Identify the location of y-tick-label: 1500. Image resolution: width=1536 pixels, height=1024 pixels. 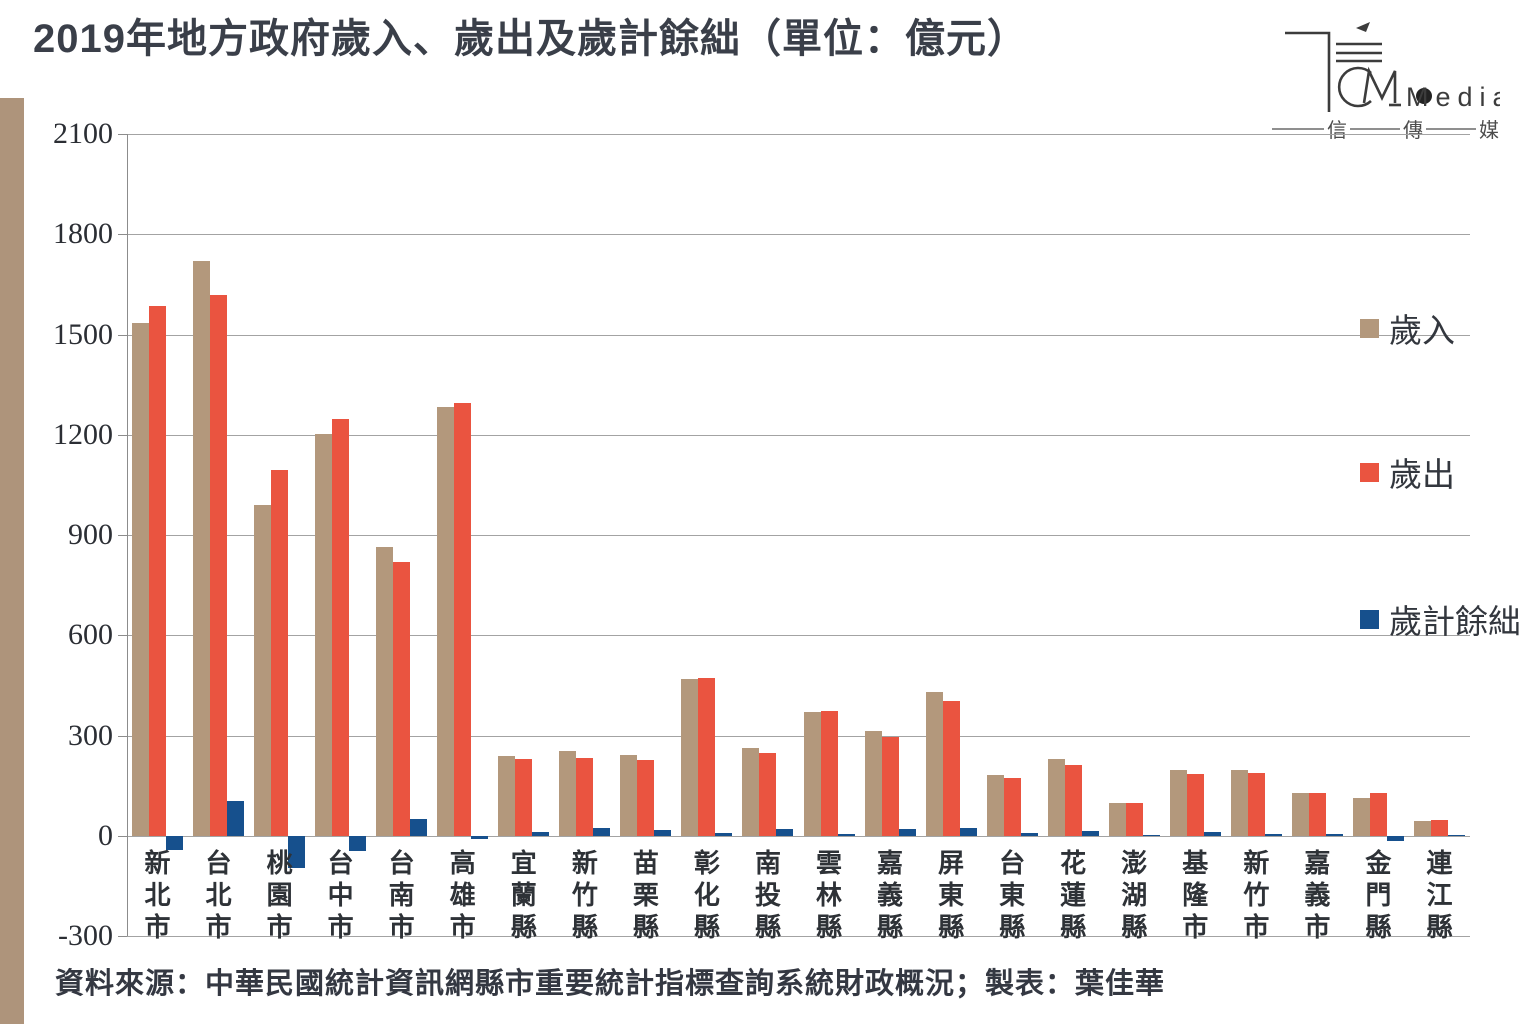
(83, 334).